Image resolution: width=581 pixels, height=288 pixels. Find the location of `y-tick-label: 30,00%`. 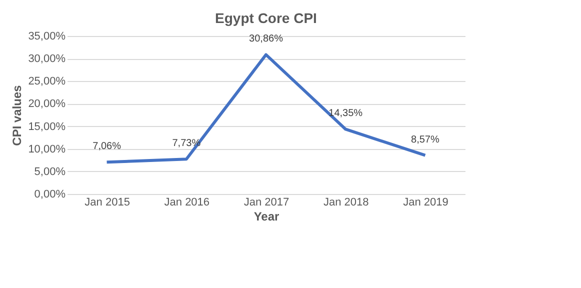

y-tick-label: 30,00% is located at coordinates (47, 59).